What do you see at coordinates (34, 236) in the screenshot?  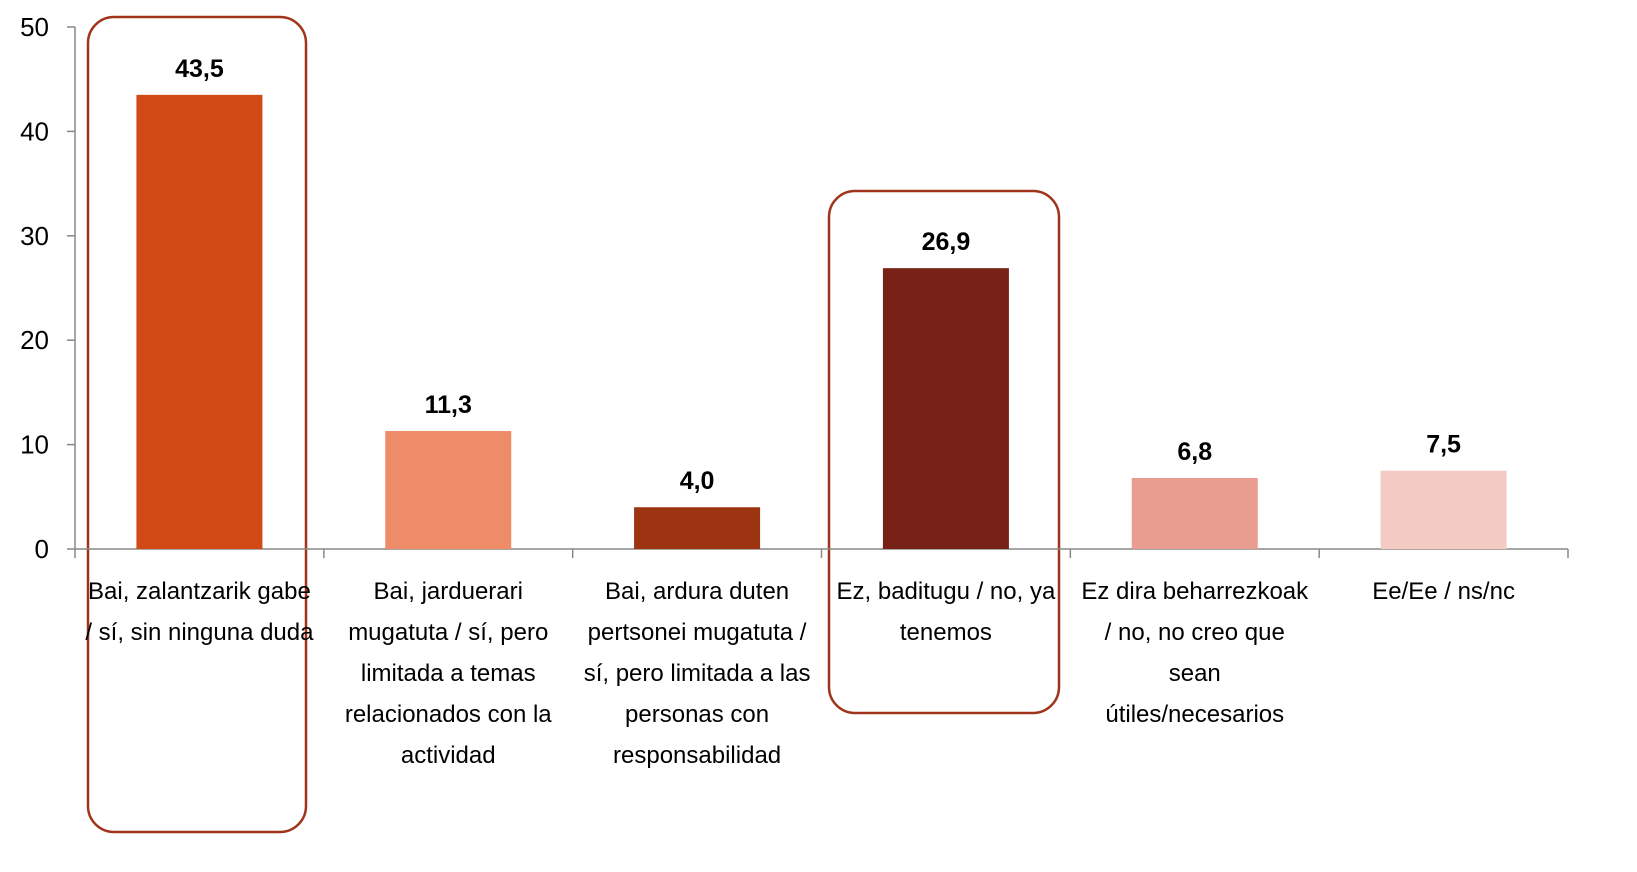 I see `y-tick-label: 30` at bounding box center [34, 236].